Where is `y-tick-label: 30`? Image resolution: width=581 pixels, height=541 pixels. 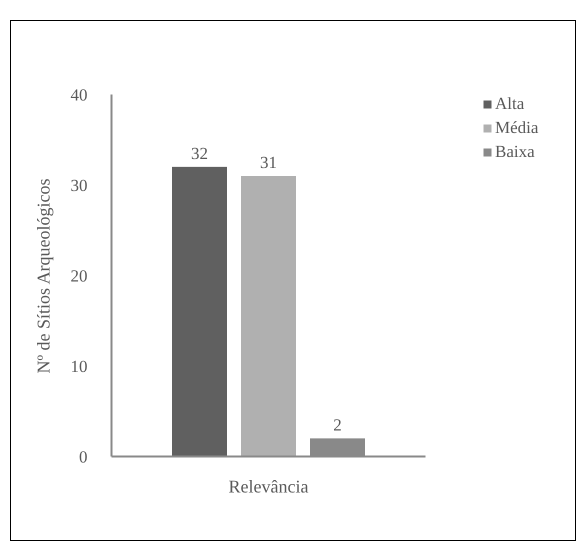
y-tick-label: 30 is located at coordinates (79, 185).